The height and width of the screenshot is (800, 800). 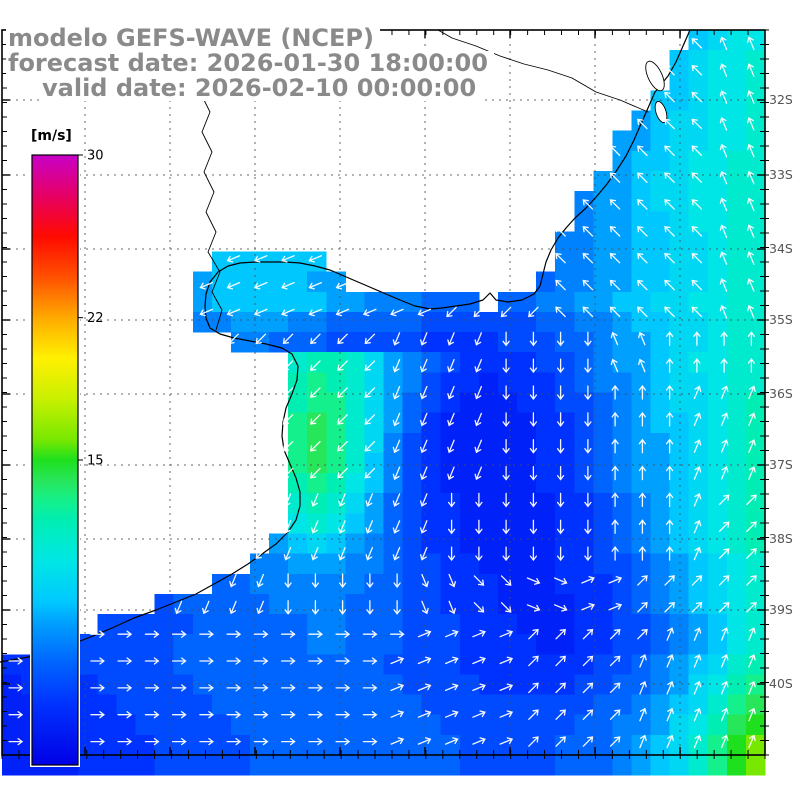 I want to click on colorbar-tick-label: 22, so click(x=95, y=318).